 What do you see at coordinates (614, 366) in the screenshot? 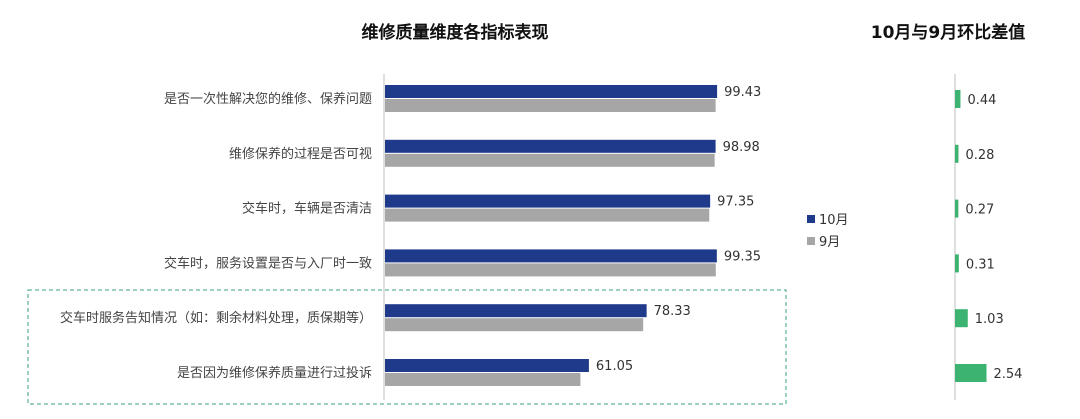
I see `bar-value-label: 61.05` at bounding box center [614, 366].